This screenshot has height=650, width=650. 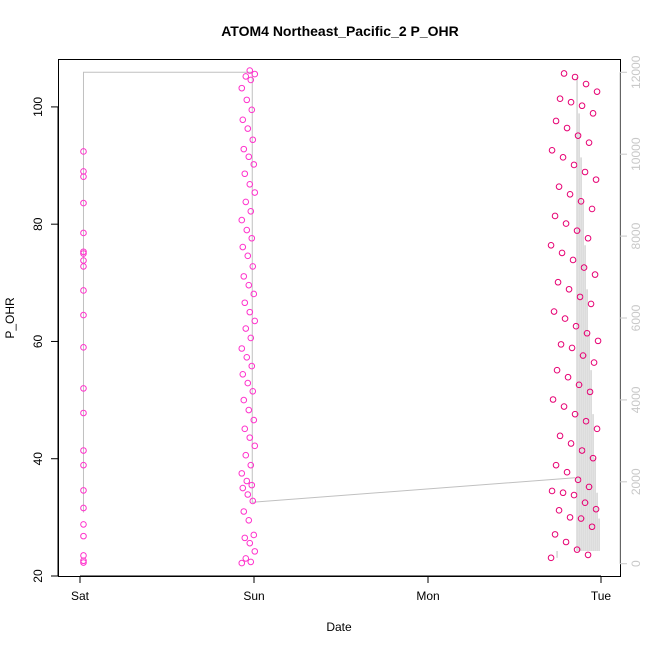 What do you see at coordinates (636, 481) in the screenshot?
I see `y2-tick-label: 2000` at bounding box center [636, 481].